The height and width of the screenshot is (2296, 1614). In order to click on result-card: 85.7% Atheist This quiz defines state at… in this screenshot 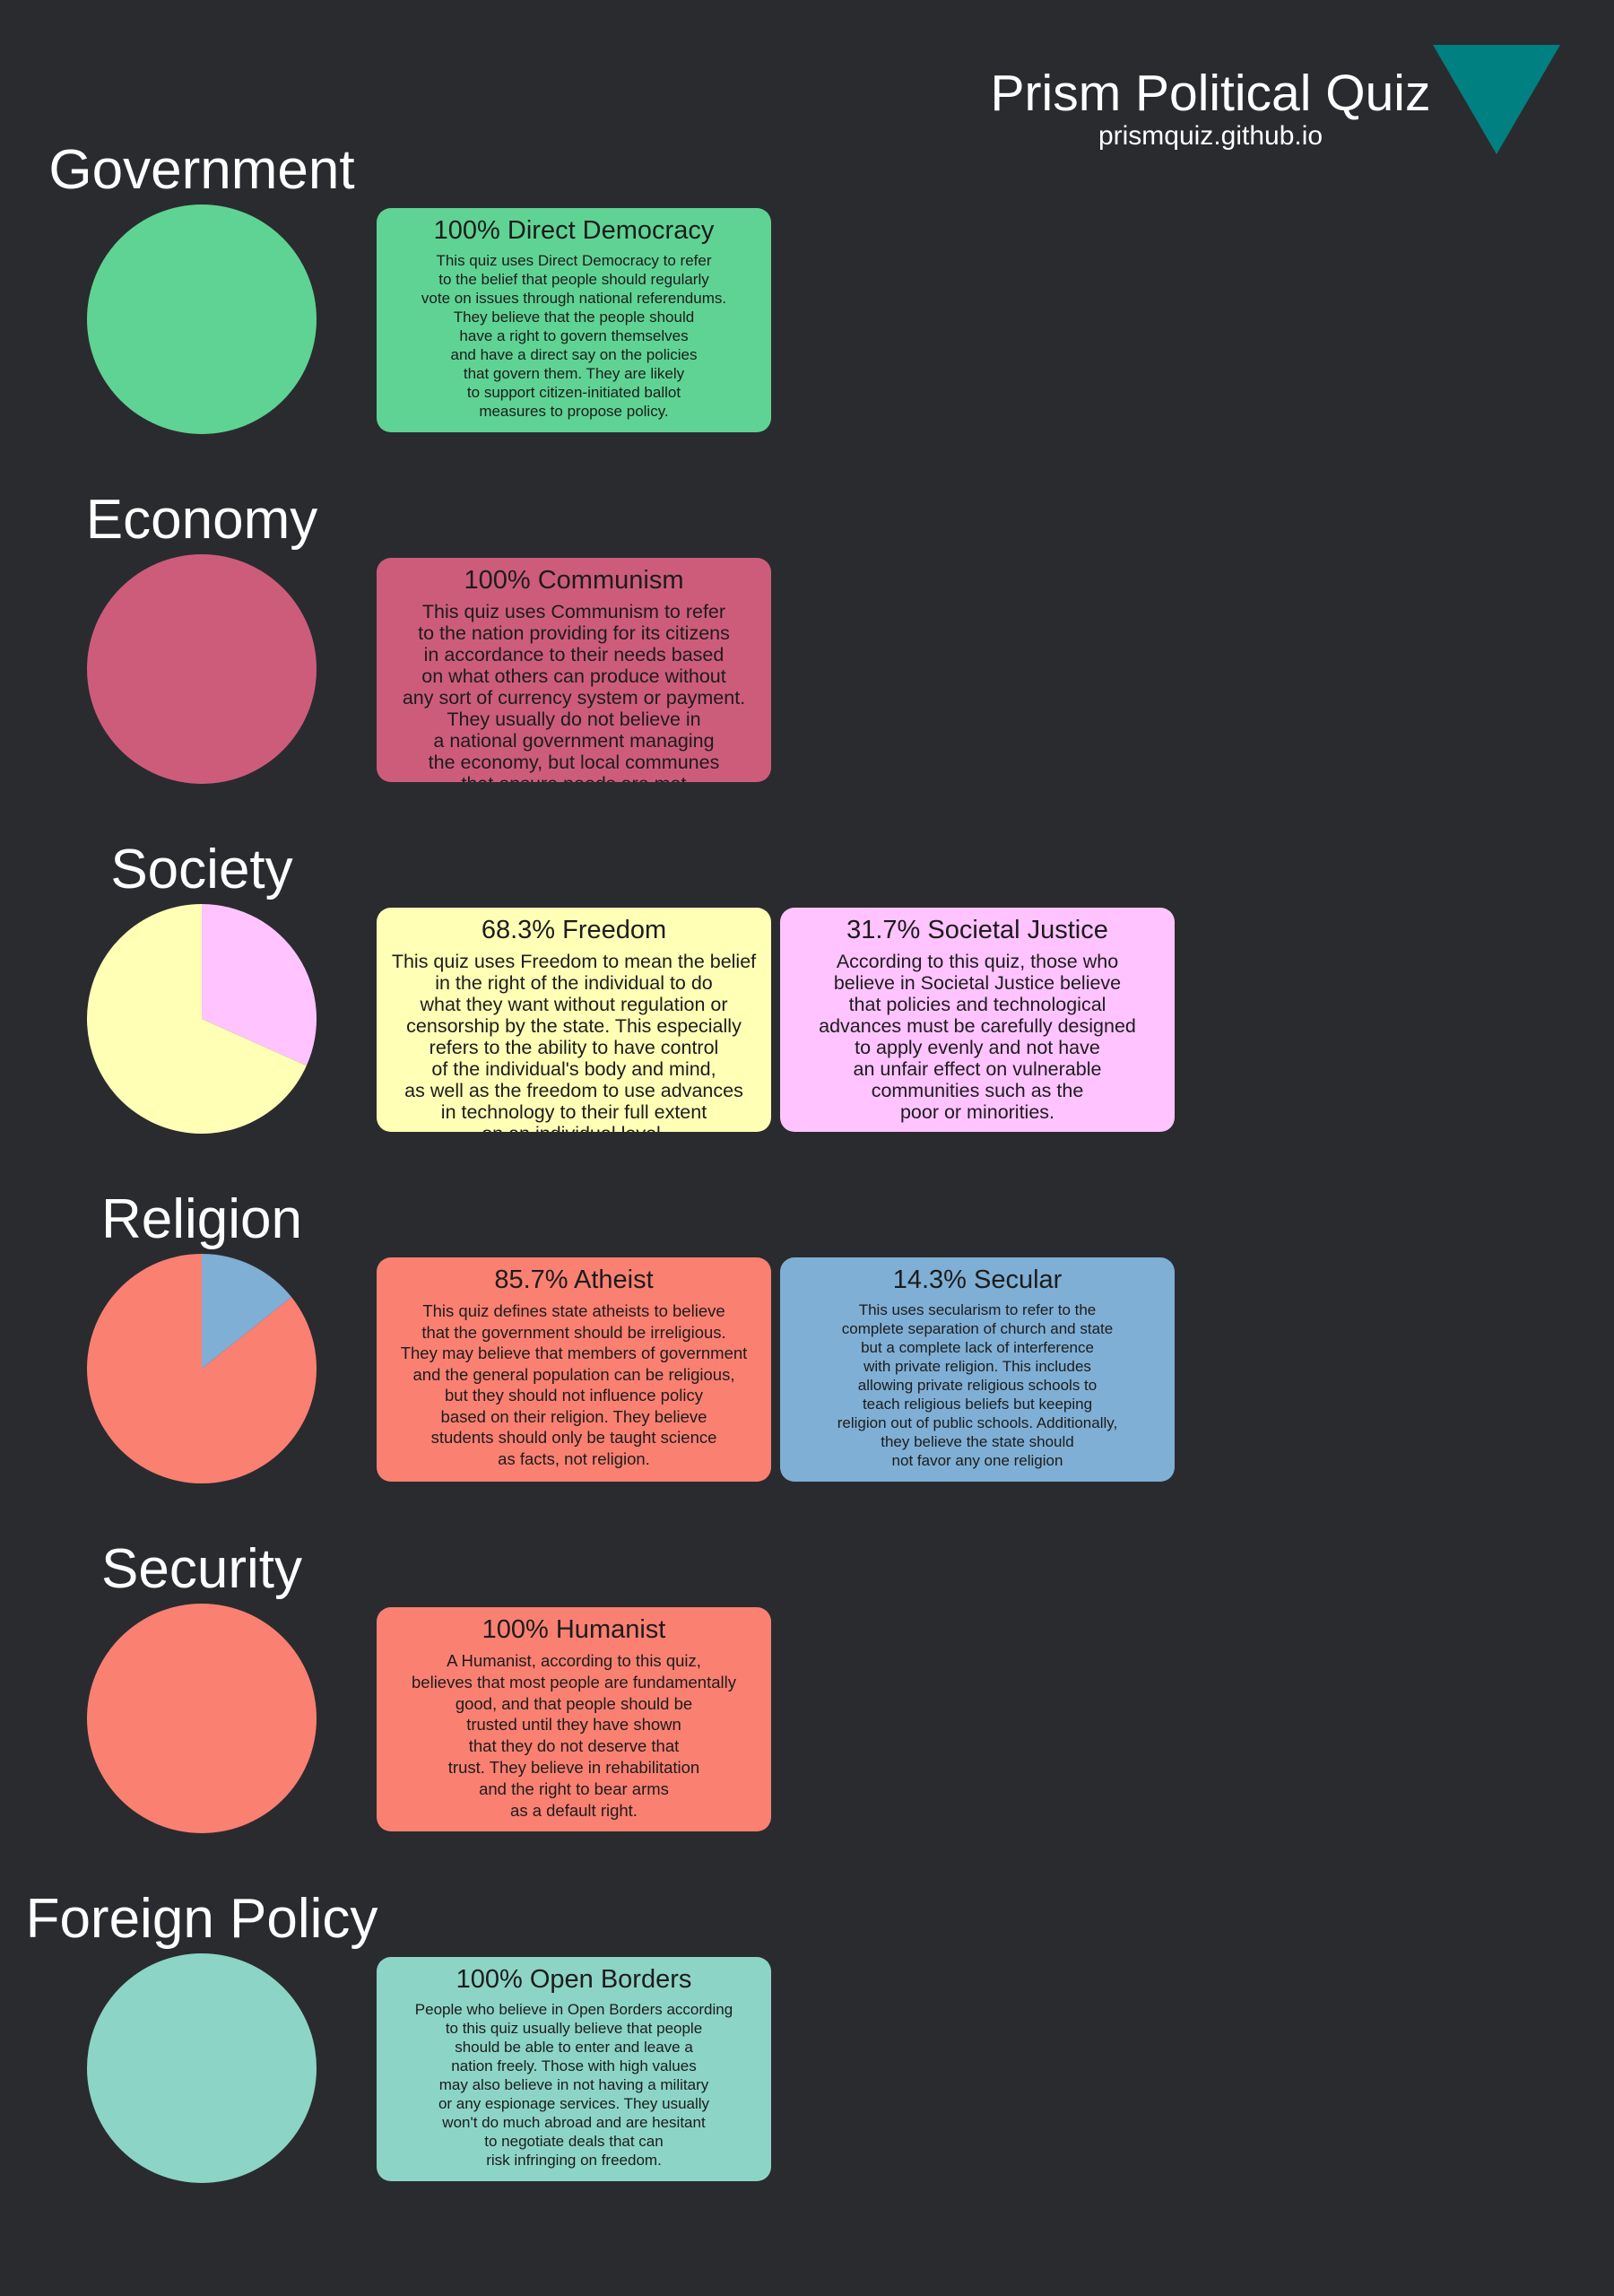, I will do `click(574, 1369)`.